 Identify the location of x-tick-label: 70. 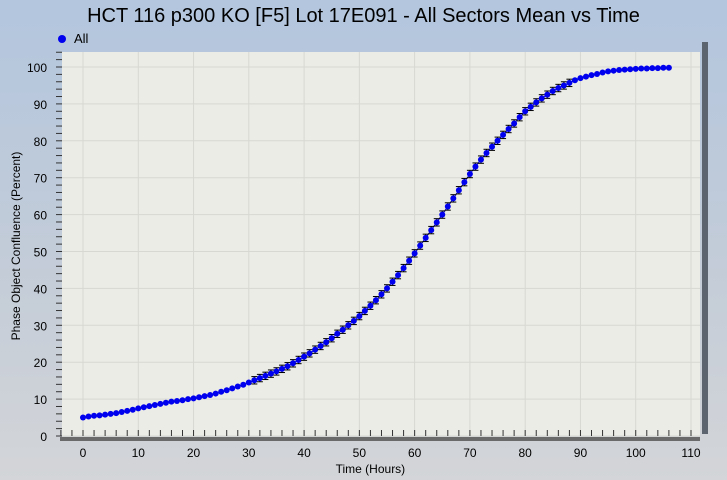
(470, 453).